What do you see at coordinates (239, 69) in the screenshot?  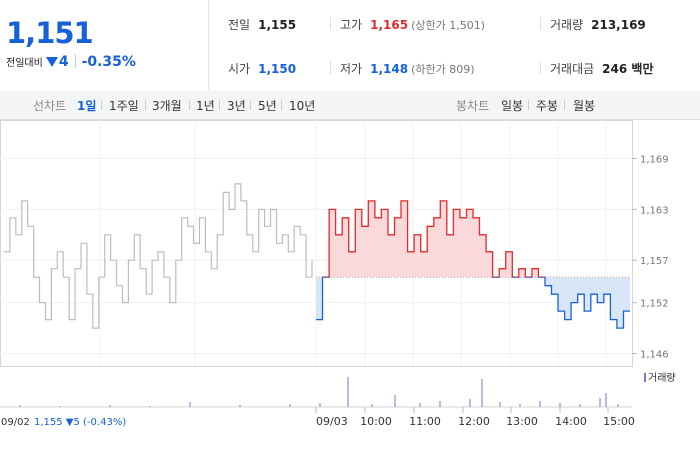 I see `stat-label: 시가` at bounding box center [239, 69].